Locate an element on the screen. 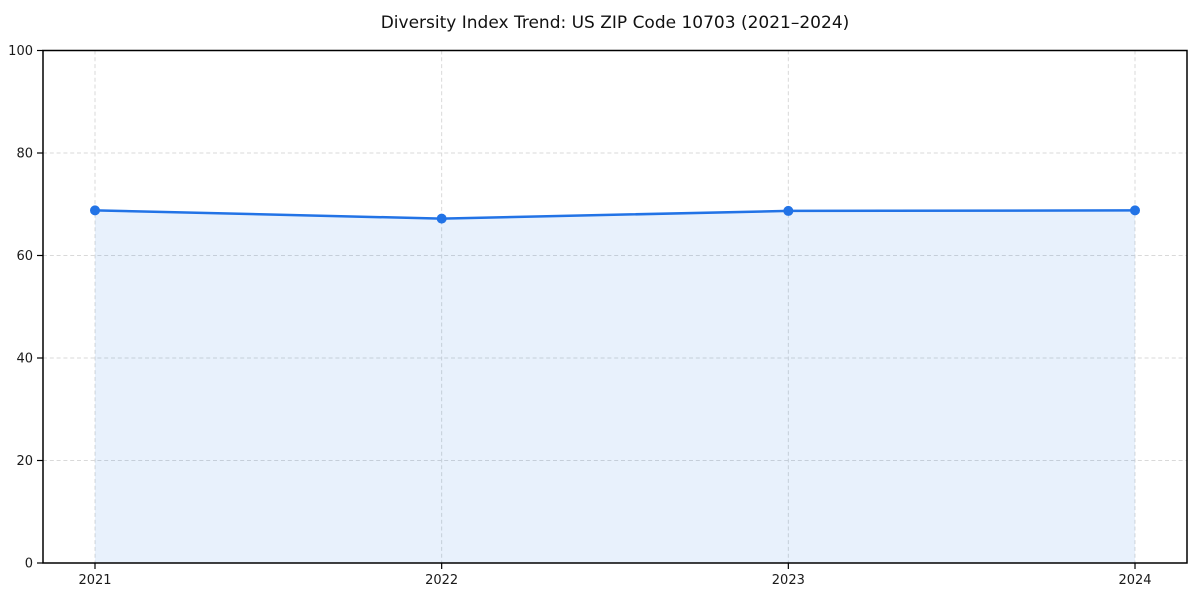 The width and height of the screenshot is (1200, 600). y-tick-label: 0 is located at coordinates (29, 564).